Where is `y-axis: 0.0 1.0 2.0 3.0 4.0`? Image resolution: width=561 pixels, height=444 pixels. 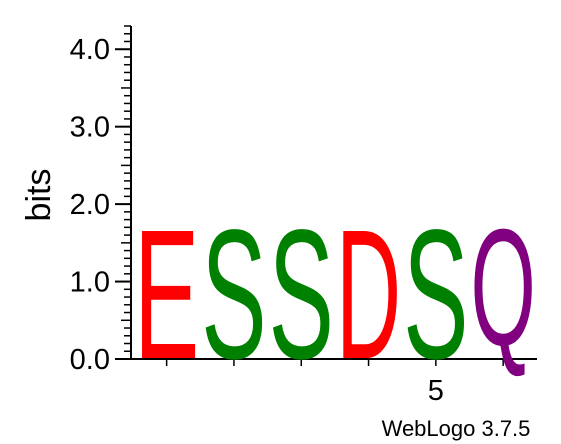 y-axis: 0.0 1.0 2.0 3.0 4.0 is located at coordinates (101, 200).